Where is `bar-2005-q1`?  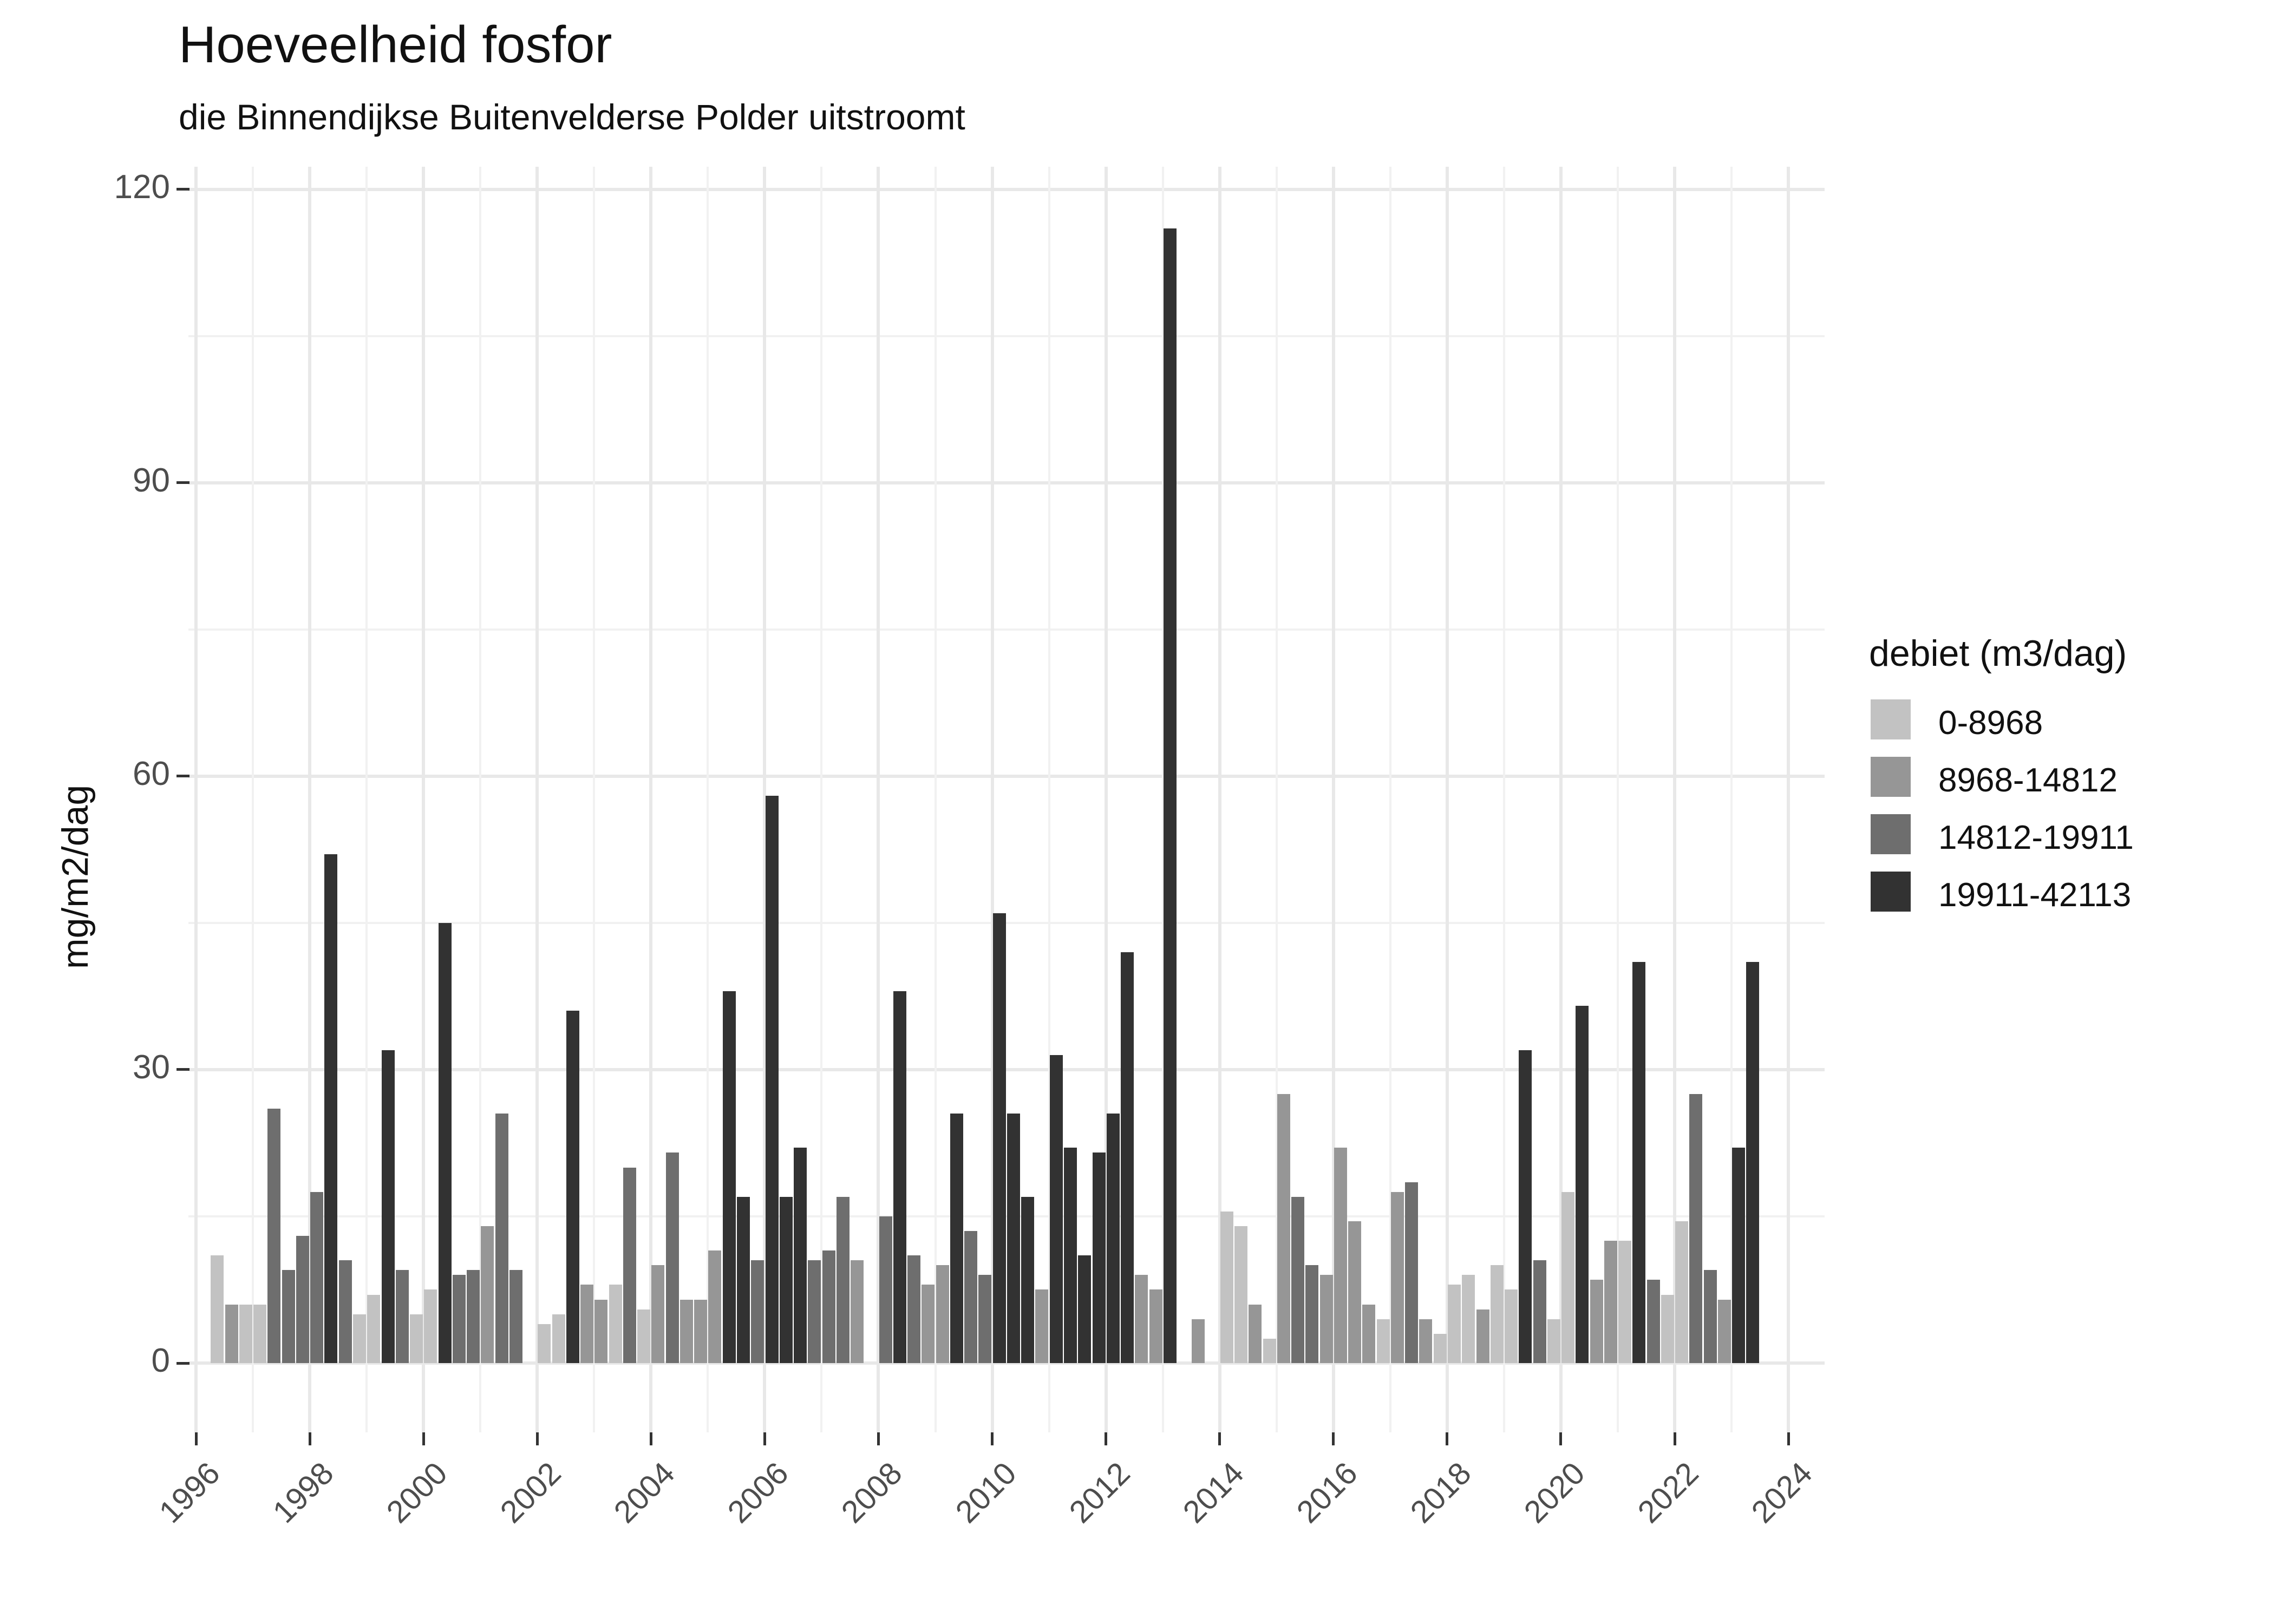
bar-2005-q1 is located at coordinates (715, 1306).